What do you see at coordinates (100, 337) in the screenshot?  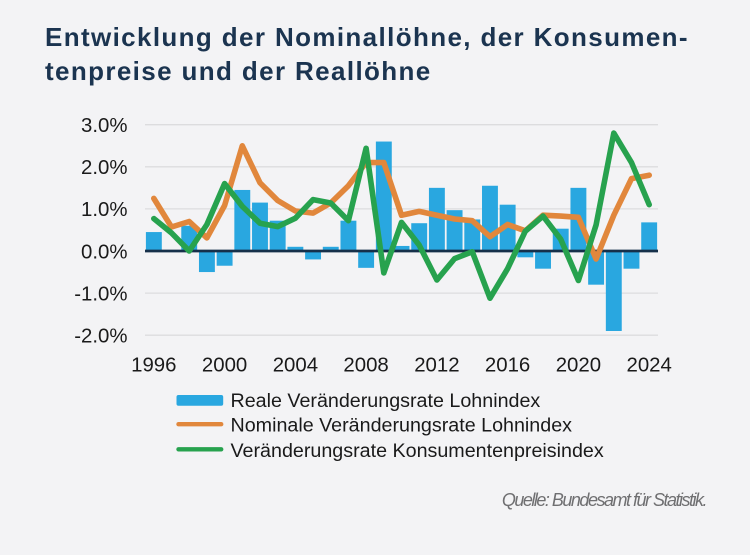 I see `svg-text: -2.0%` at bounding box center [100, 337].